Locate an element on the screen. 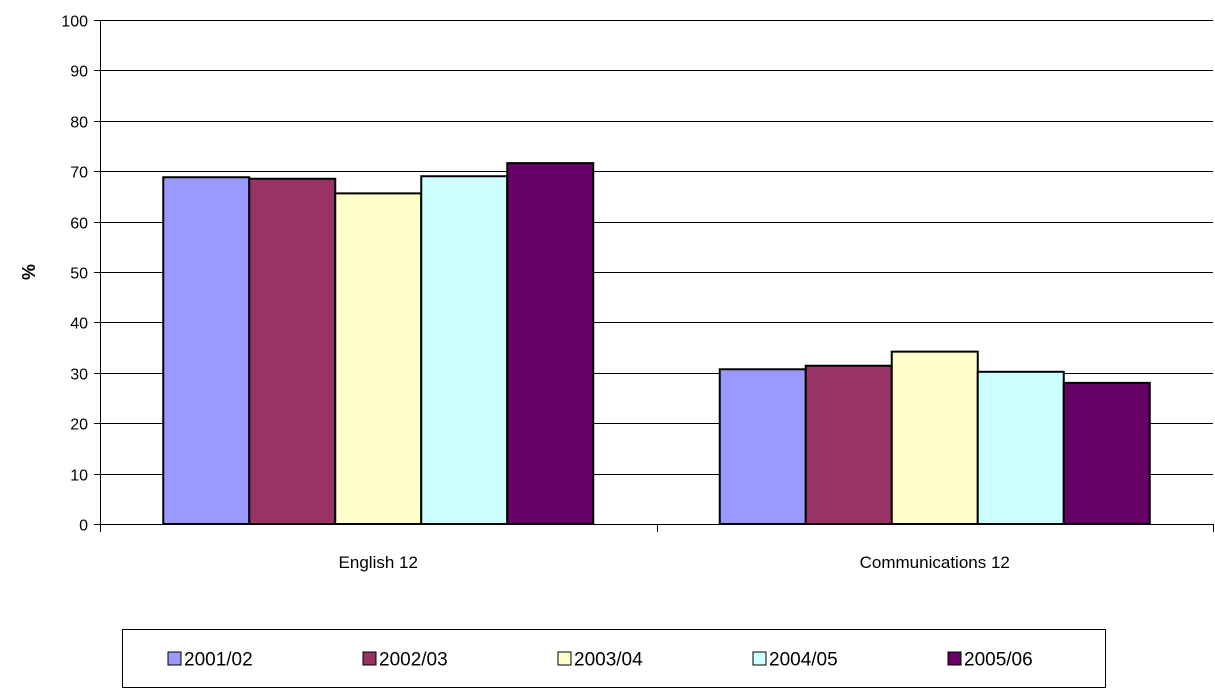 This screenshot has width=1215, height=693. y-tick-label: 60 is located at coordinates (79, 224).